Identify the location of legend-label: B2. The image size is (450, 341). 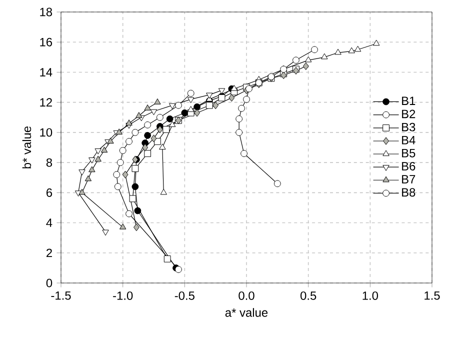
(409, 114).